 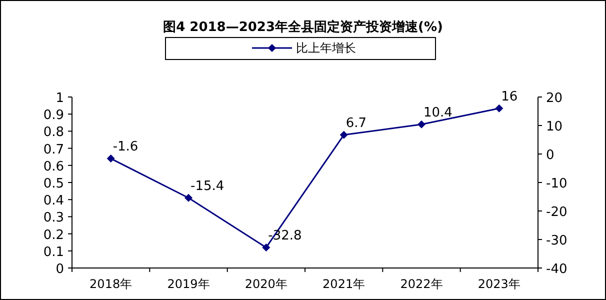 What do you see at coordinates (266, 284) in the screenshot?
I see `x-tick-label: 2020年` at bounding box center [266, 284].